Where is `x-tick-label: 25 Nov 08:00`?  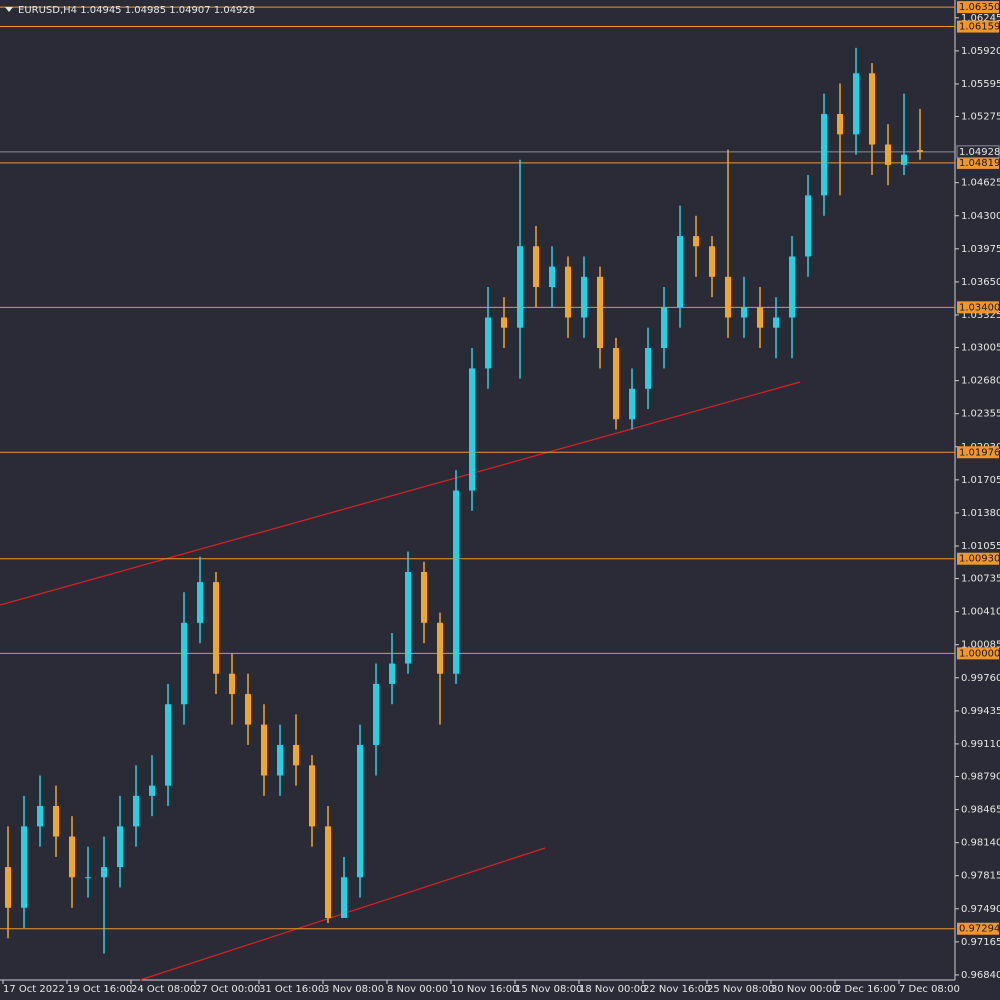
x-tick-label: 25 Nov 08:00 is located at coordinates (740, 989).